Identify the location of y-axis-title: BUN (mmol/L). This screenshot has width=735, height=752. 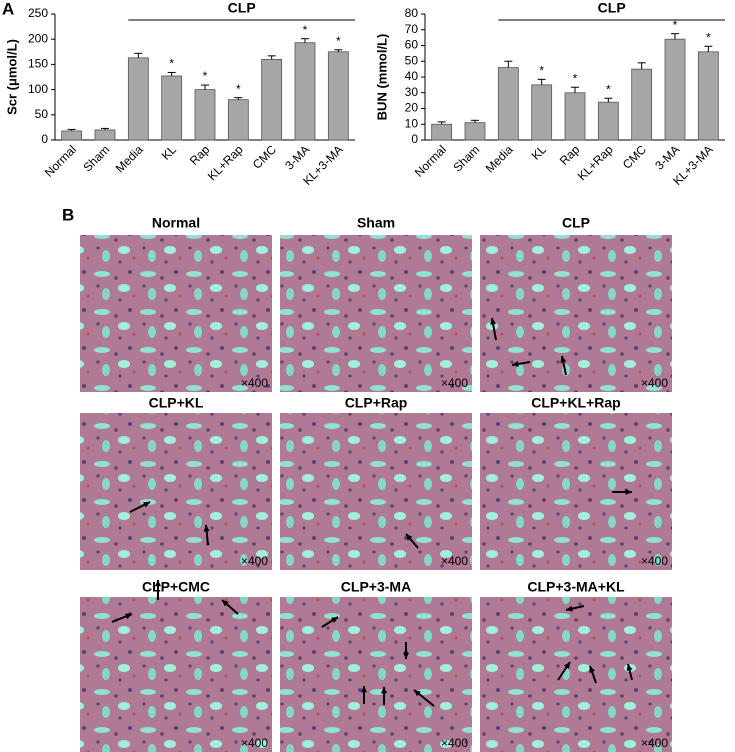
(381, 77).